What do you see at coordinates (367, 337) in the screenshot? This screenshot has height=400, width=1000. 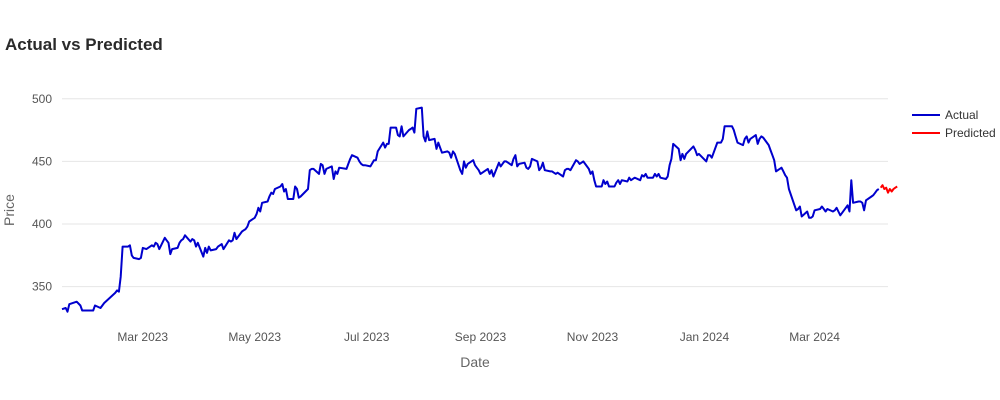 I see `x-tick-label: Jul 2023` at bounding box center [367, 337].